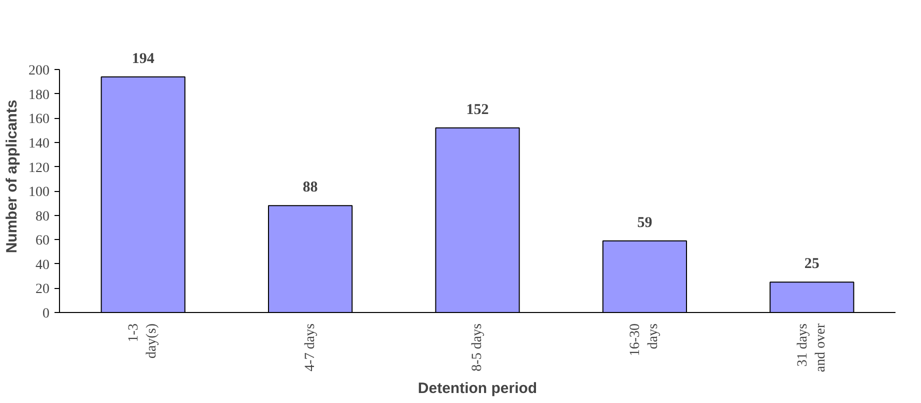 Image resolution: width=921 pixels, height=403 pixels. What do you see at coordinates (46, 314) in the screenshot?
I see `y-tick-label: 0` at bounding box center [46, 314].